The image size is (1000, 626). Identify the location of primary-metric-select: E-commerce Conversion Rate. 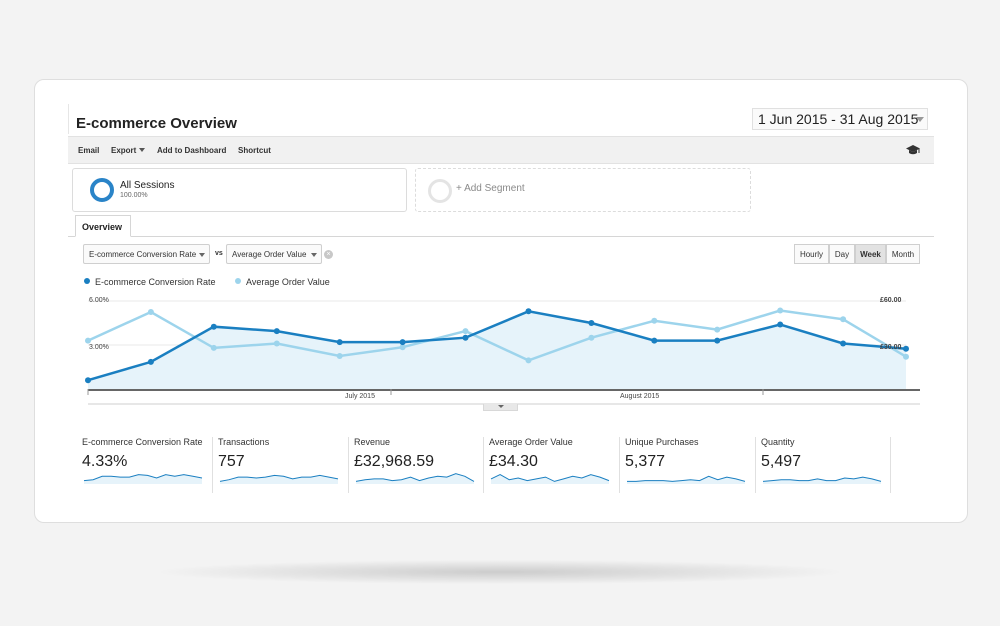
(146, 254).